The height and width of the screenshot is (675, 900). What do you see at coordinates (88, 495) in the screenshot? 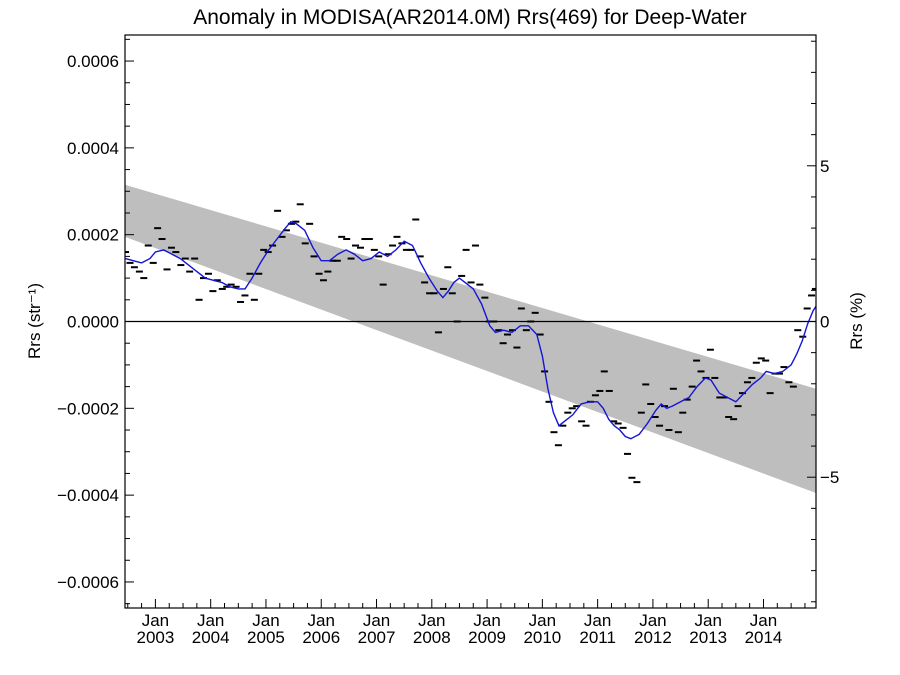
I see `y-left-tick-label: −0.0004` at bounding box center [88, 495].